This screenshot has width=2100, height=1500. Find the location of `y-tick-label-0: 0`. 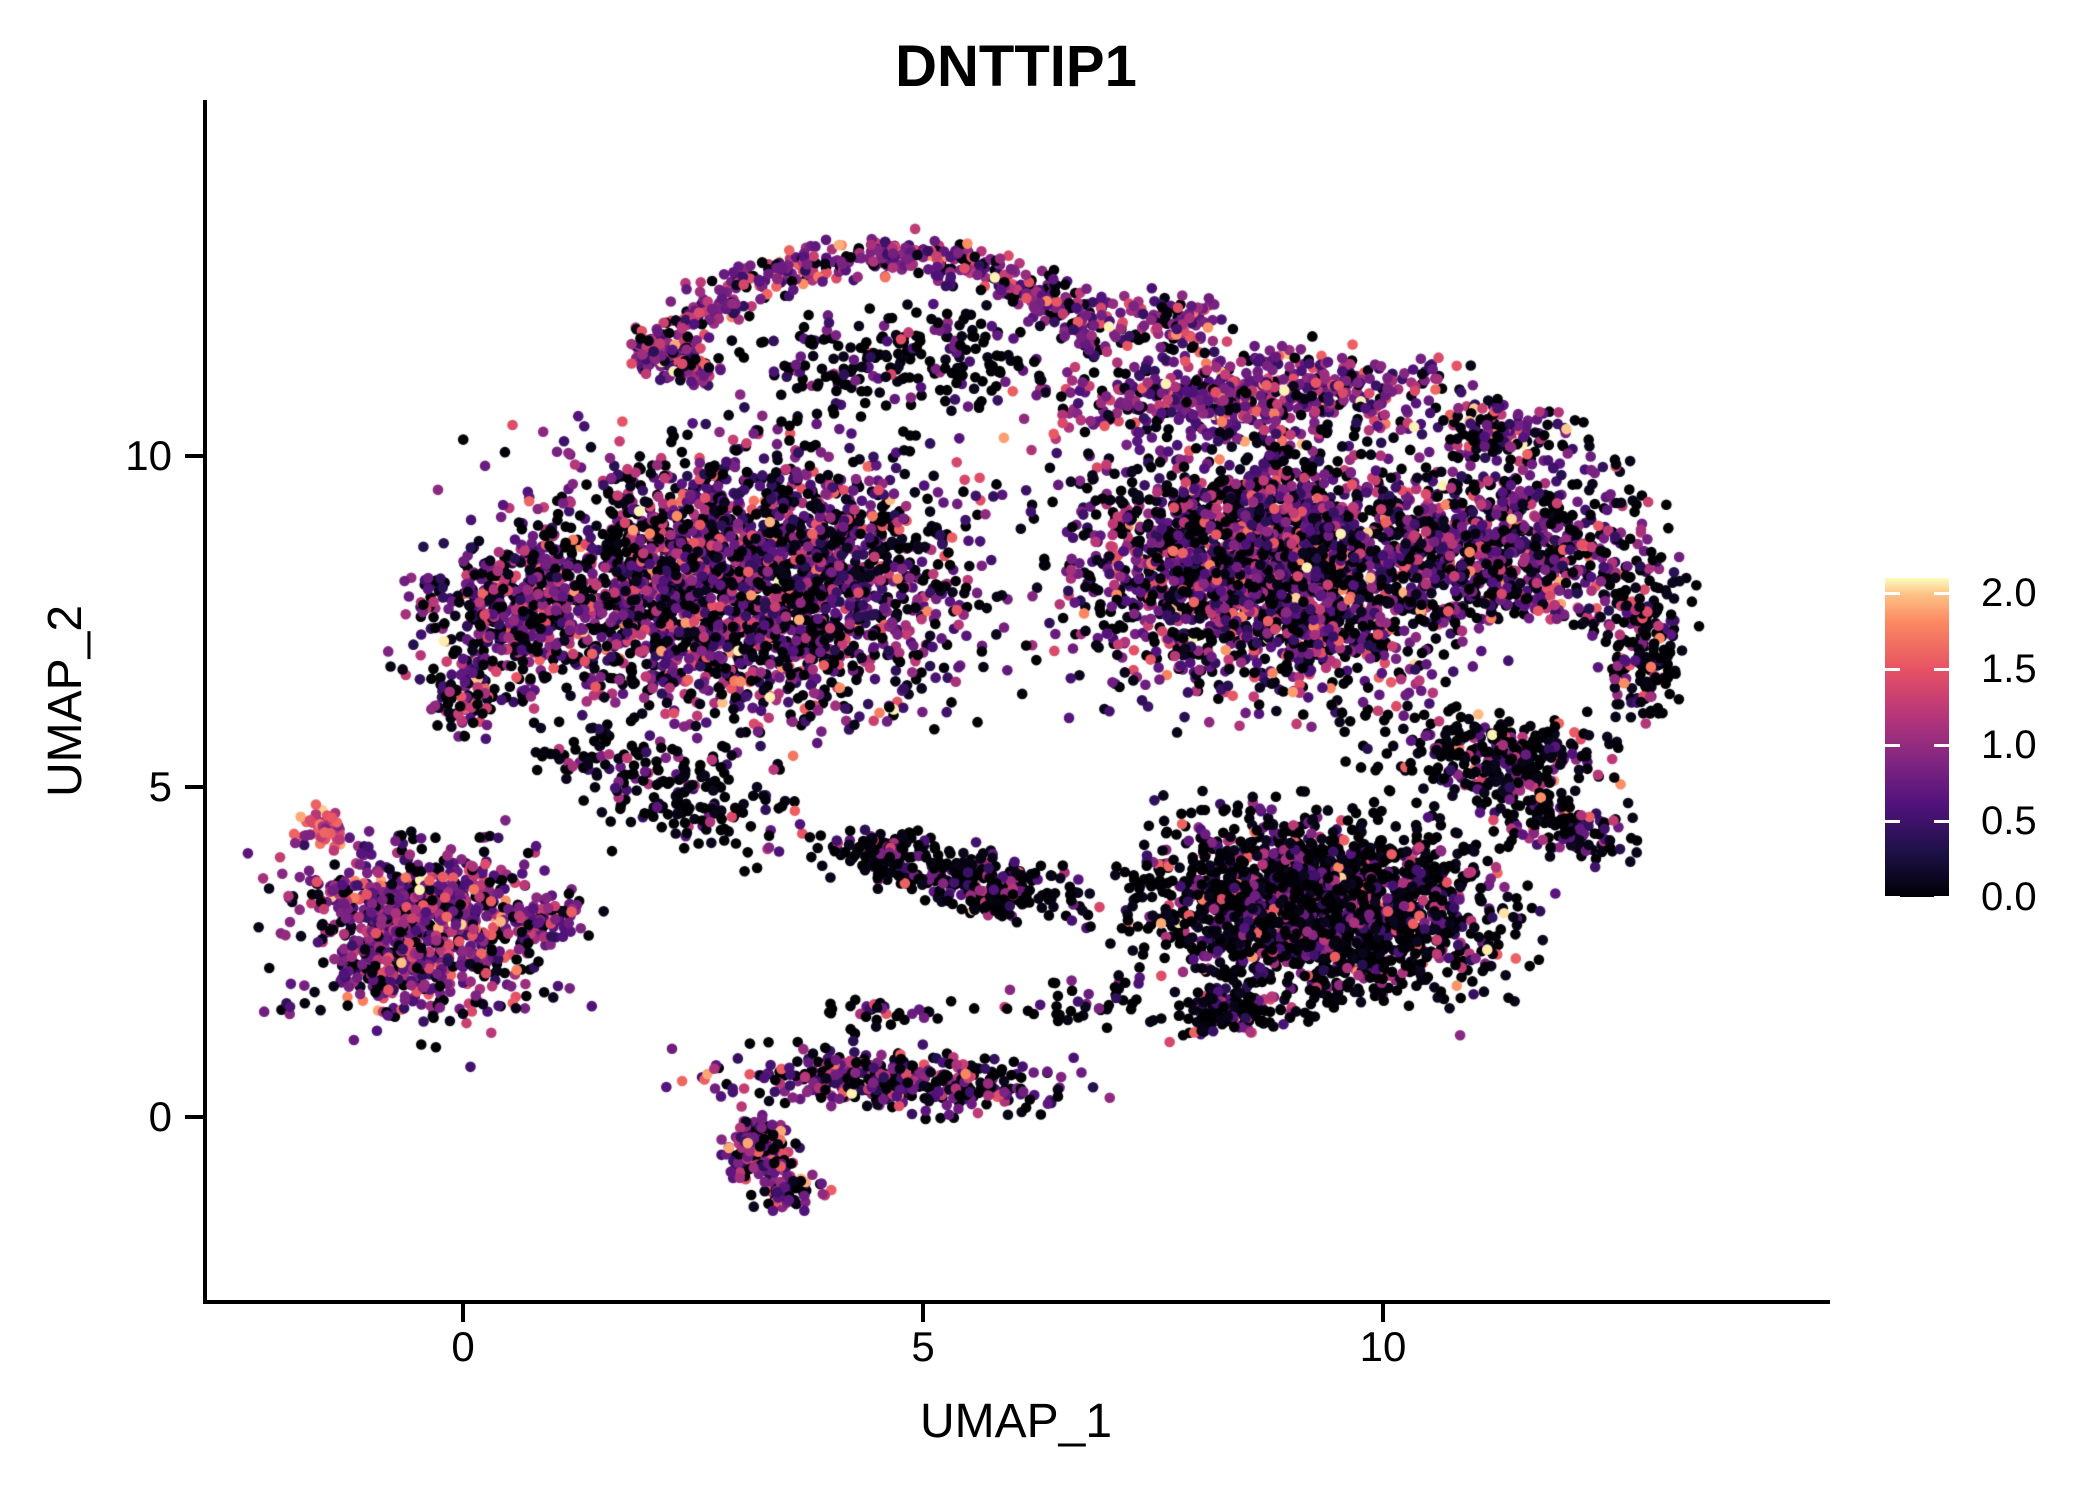

y-tick-label-0: 0 is located at coordinates (160, 1117).